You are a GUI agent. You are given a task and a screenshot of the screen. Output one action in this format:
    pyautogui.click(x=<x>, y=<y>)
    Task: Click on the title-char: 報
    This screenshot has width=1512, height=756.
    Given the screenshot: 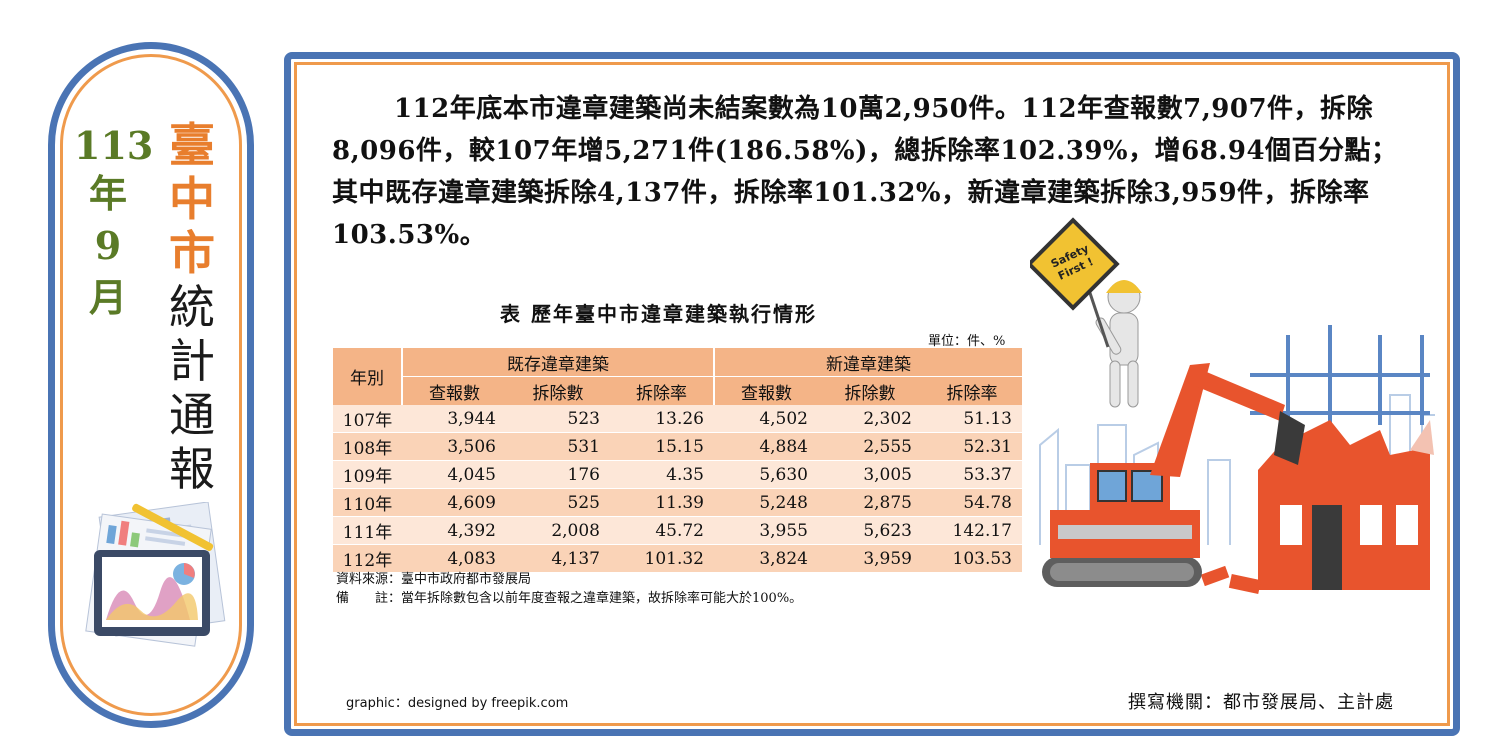 What is the action you would take?
    pyautogui.click(x=192, y=469)
    